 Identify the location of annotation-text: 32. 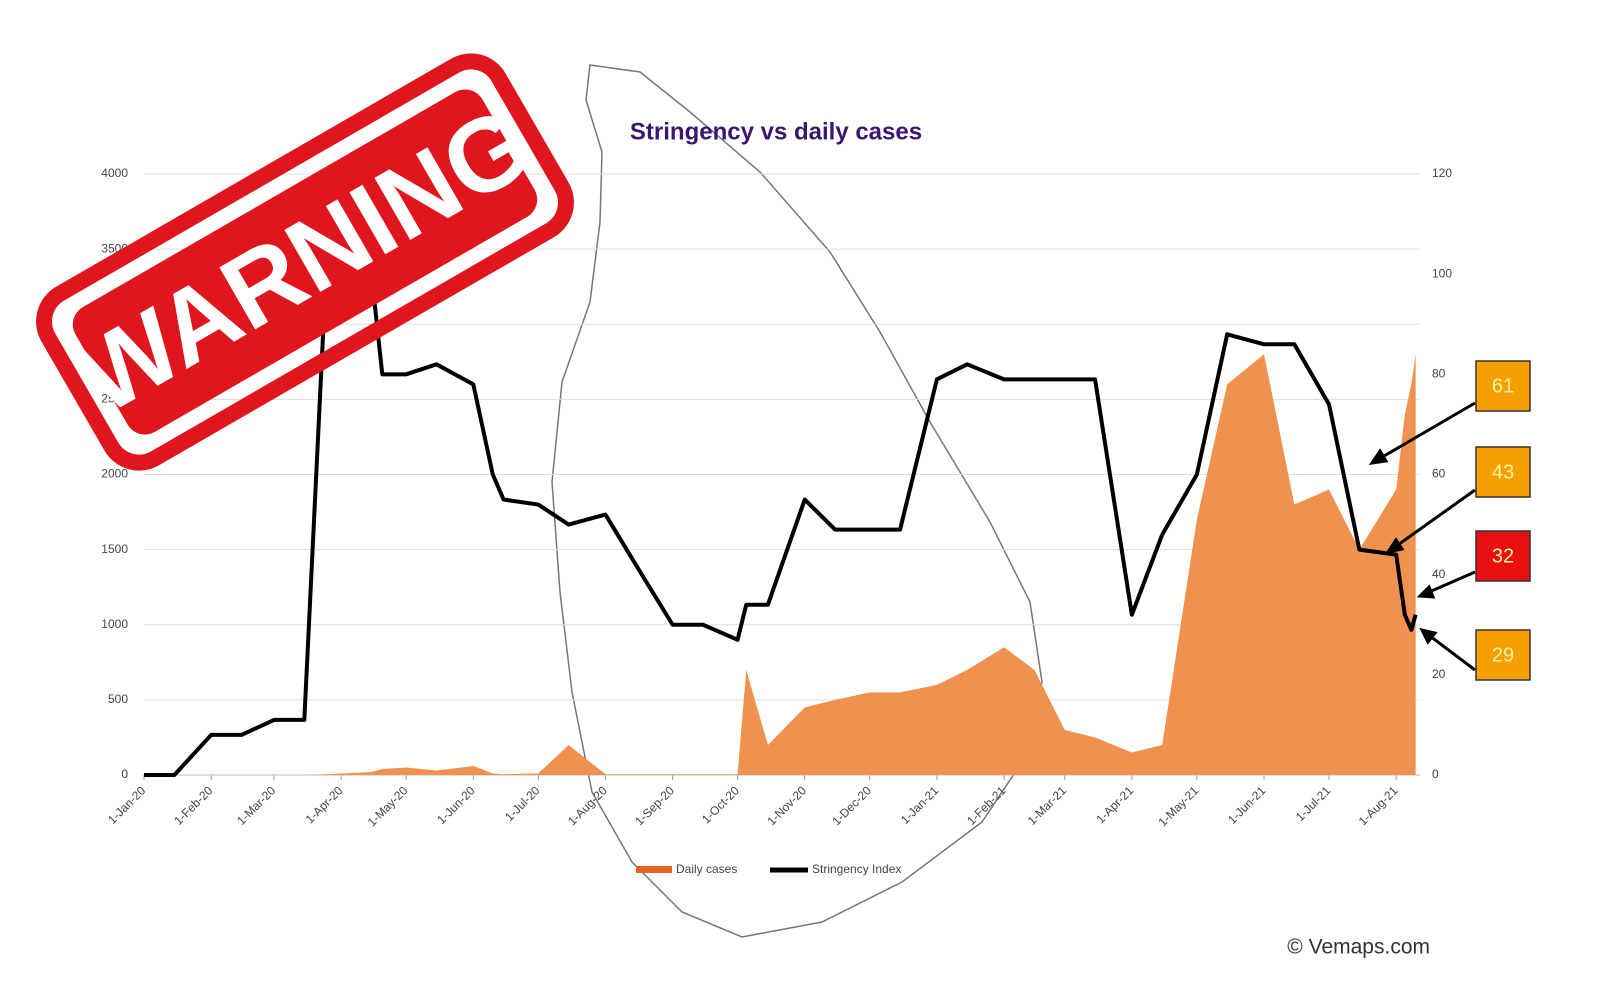
(1503, 556).